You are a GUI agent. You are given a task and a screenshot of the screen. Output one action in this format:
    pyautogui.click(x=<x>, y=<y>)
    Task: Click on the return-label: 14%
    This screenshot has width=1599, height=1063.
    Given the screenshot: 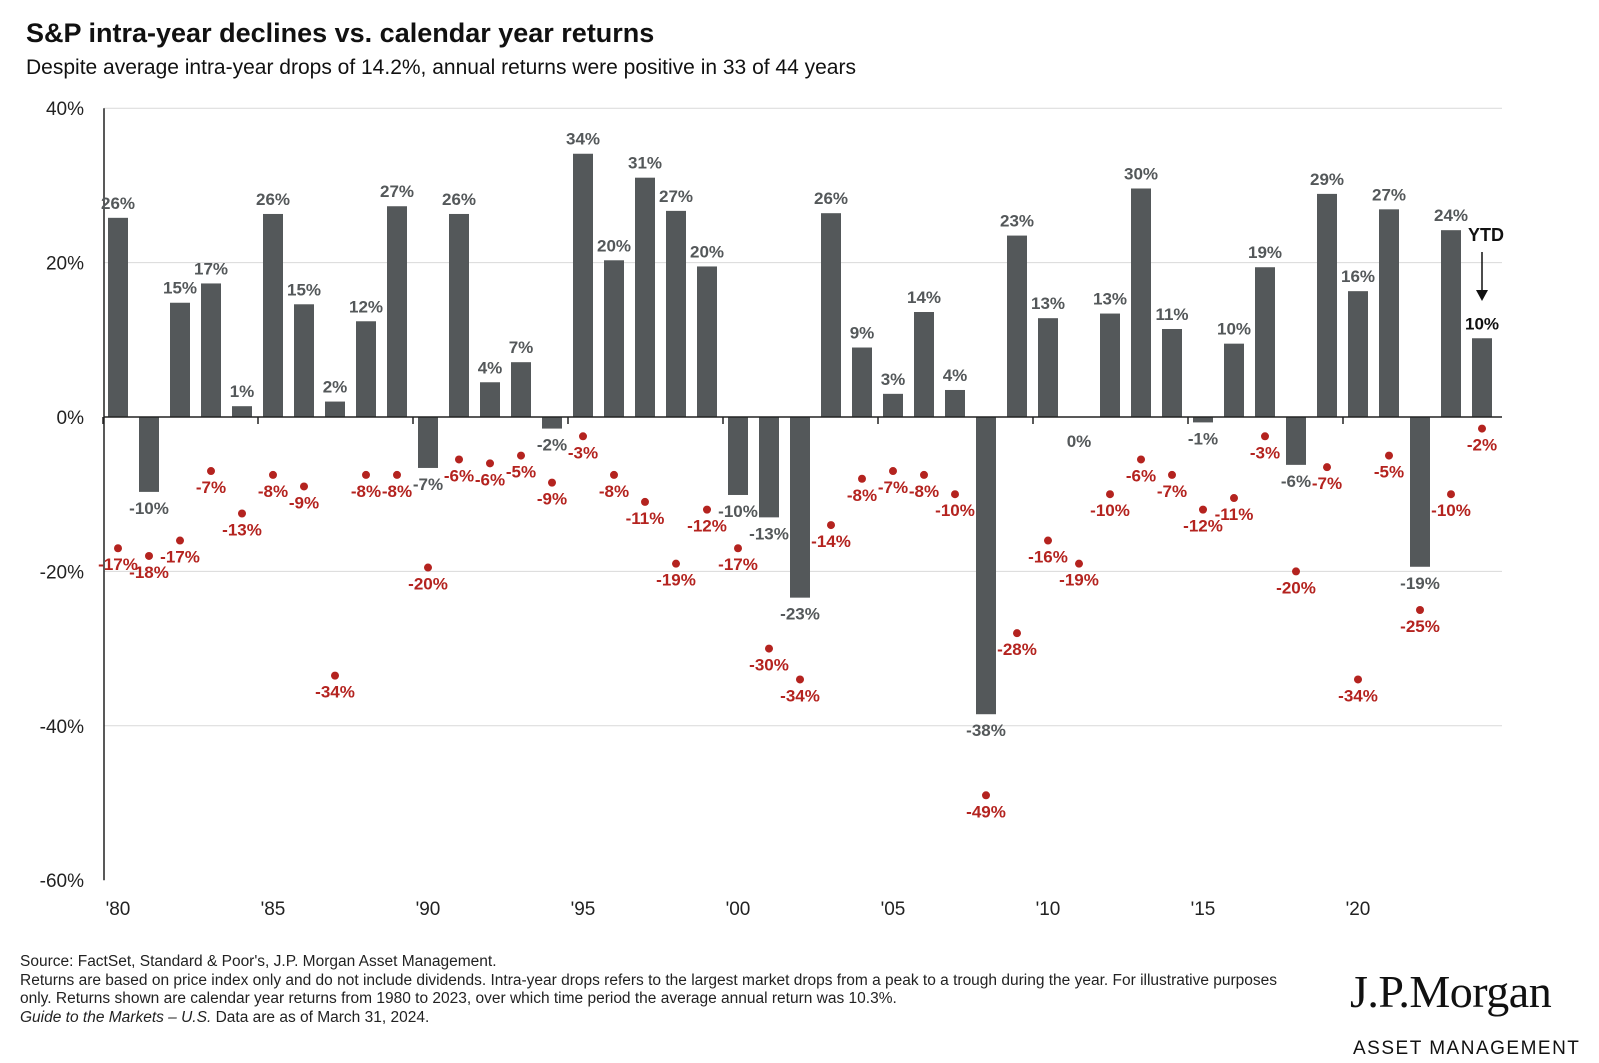 What is the action you would take?
    pyautogui.click(x=924, y=297)
    